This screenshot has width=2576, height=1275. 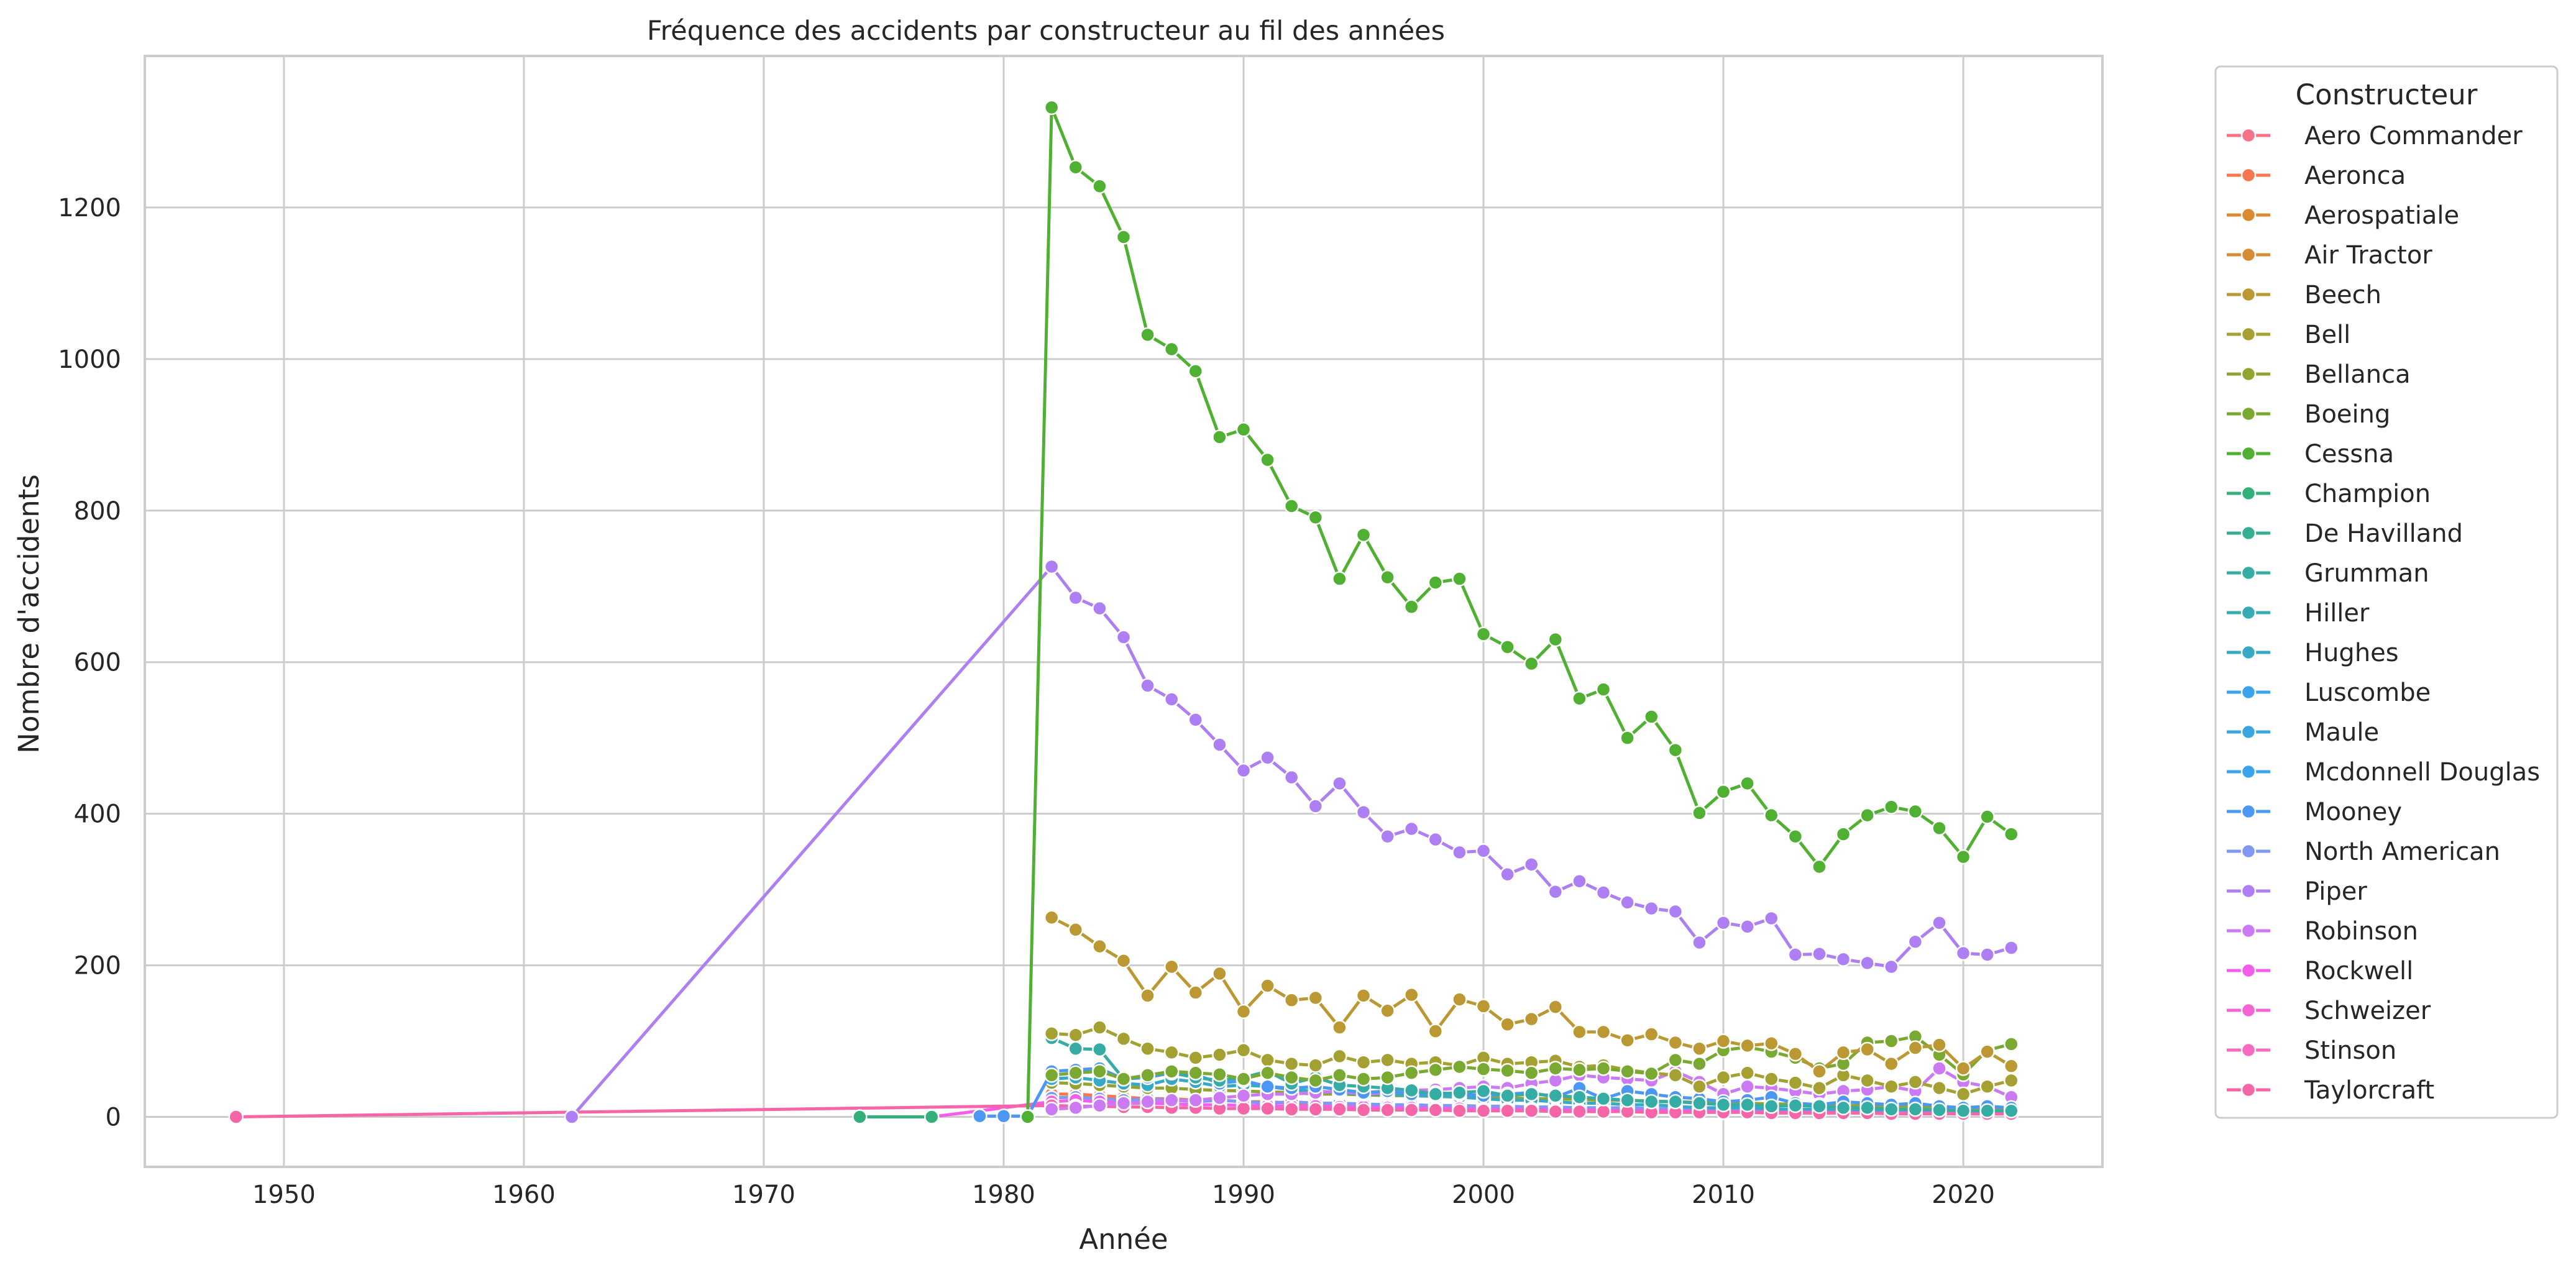 What do you see at coordinates (2357, 374) in the screenshot?
I see `legend-label: Bellanca` at bounding box center [2357, 374].